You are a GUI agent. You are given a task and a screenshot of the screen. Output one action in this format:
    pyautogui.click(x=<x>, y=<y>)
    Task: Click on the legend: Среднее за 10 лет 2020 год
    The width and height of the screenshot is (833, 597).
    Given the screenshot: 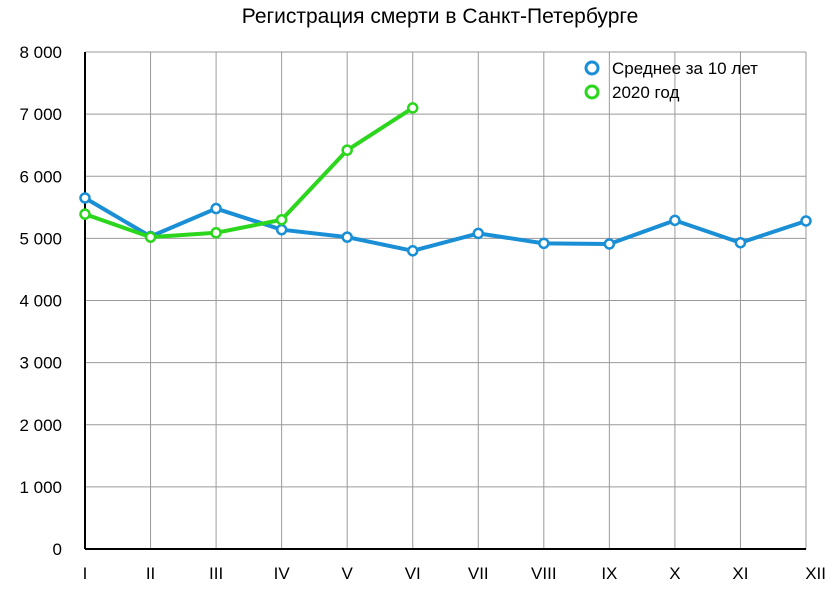 What is the action you would take?
    pyautogui.click(x=671, y=80)
    